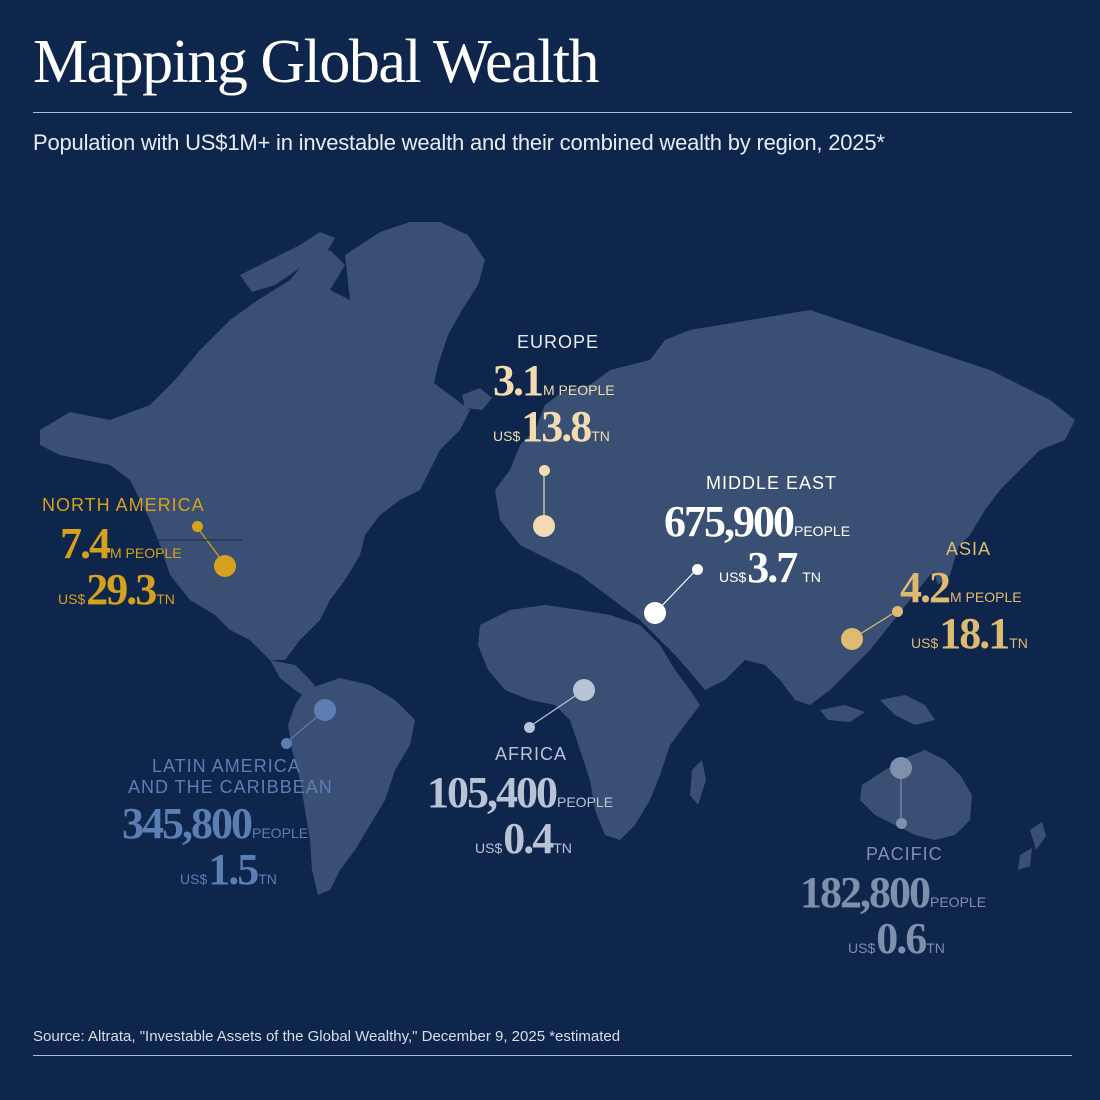 The image size is (1100, 1100). Describe the element at coordinates (556, 426) in the screenshot. I see `wealth-value: 13.8` at that location.